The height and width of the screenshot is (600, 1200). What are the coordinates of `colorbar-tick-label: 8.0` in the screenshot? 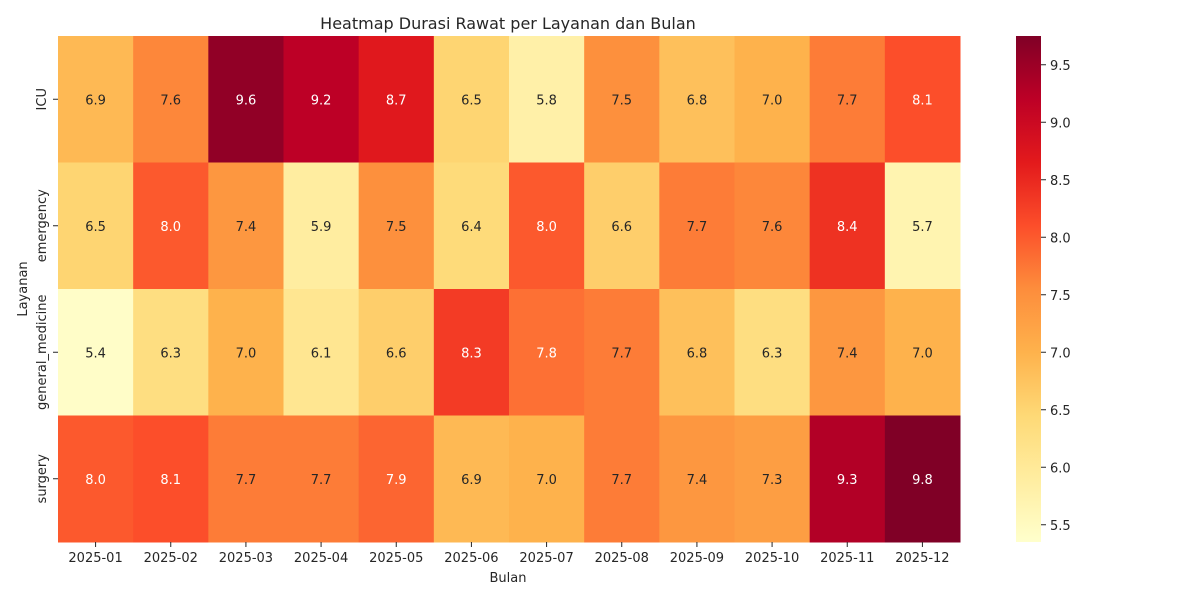 It's located at (1060, 238).